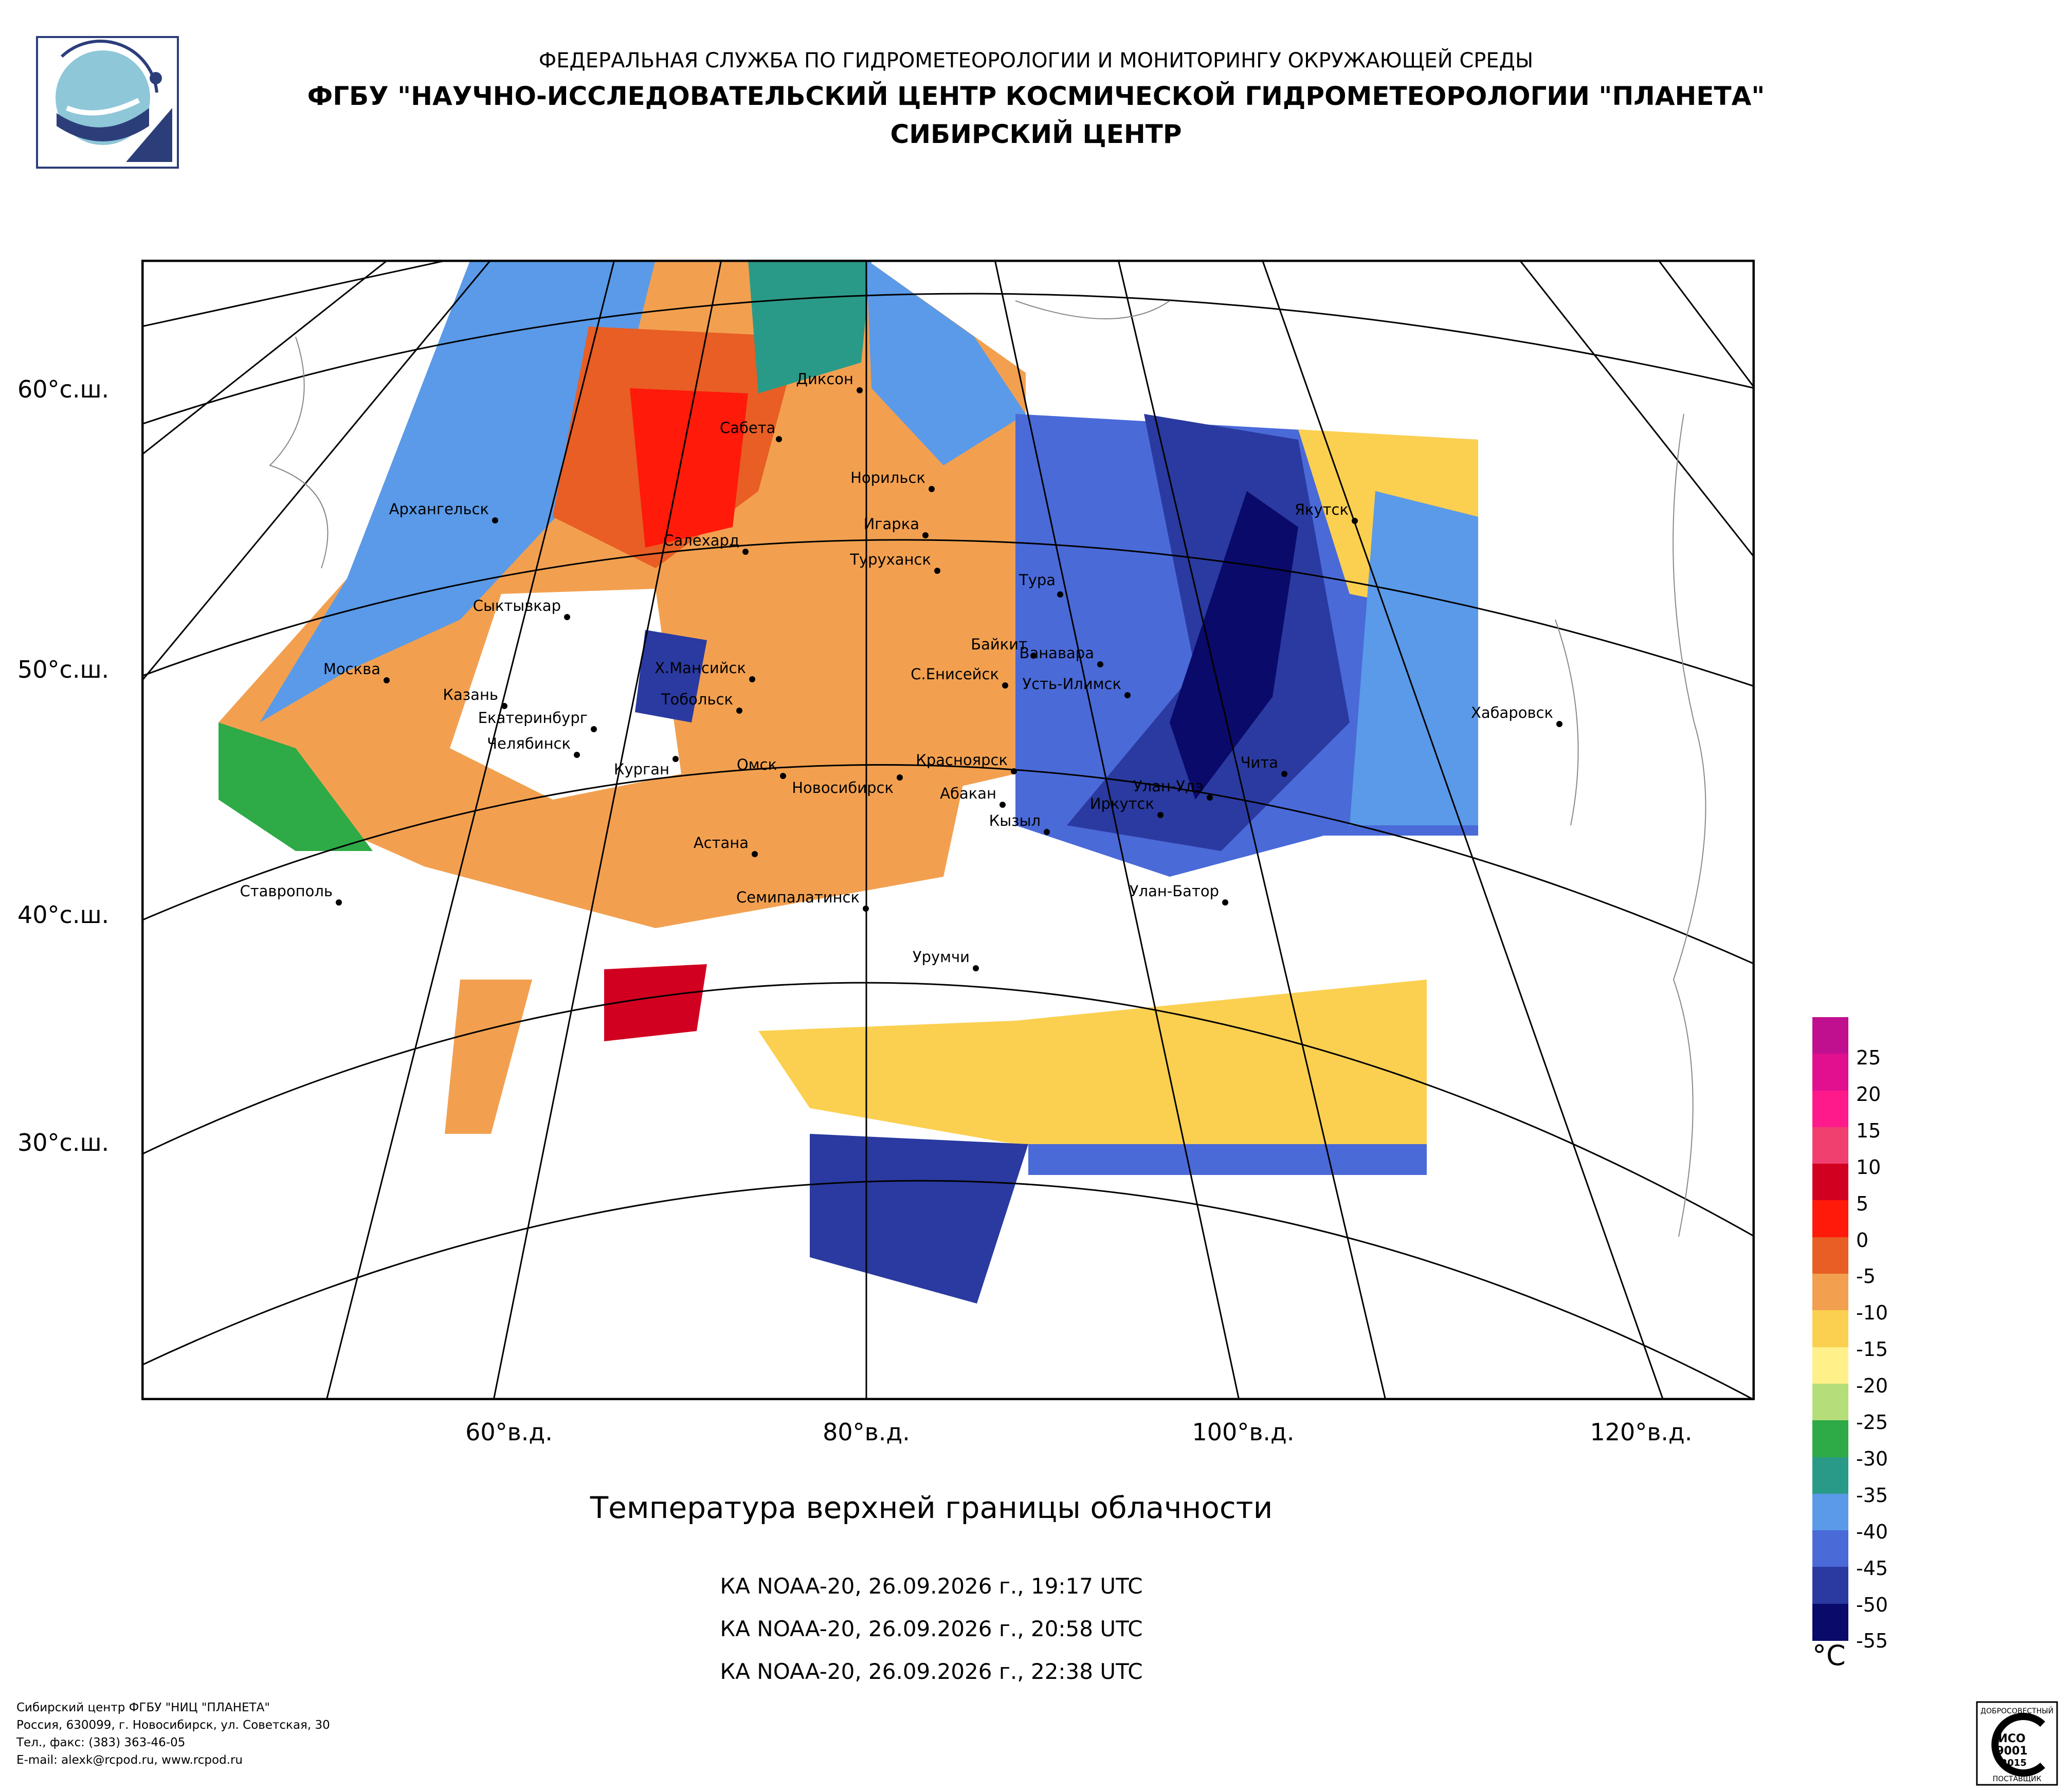 Image resolution: width=2072 pixels, height=1791 pixels. What do you see at coordinates (1868, 1130) in the screenshot?
I see `legend-tick: 15` at bounding box center [1868, 1130].